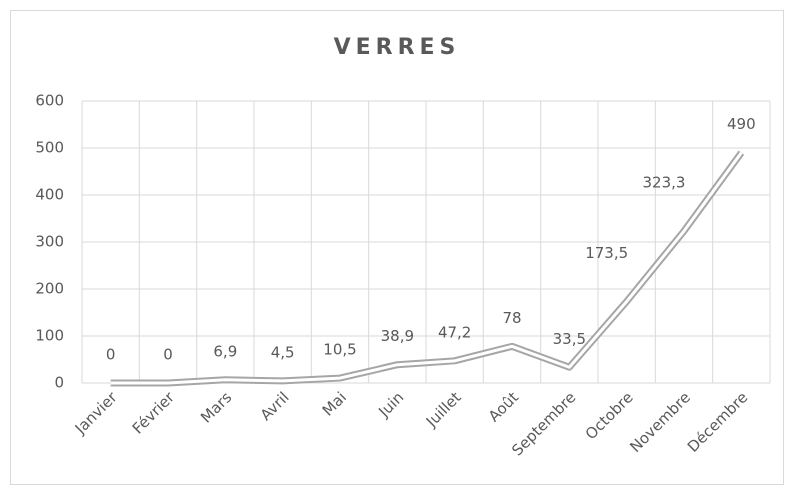 Image resolution: width=794 pixels, height=495 pixels. I want to click on data-label: 33,5, so click(569, 339).